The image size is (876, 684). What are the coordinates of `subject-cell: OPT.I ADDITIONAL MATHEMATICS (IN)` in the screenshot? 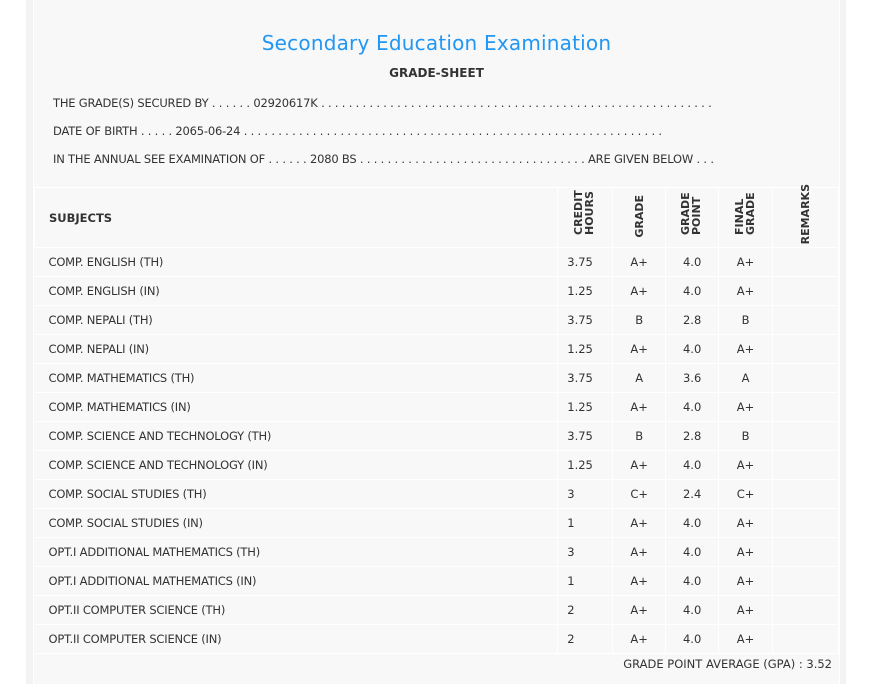 It's located at (296, 581).